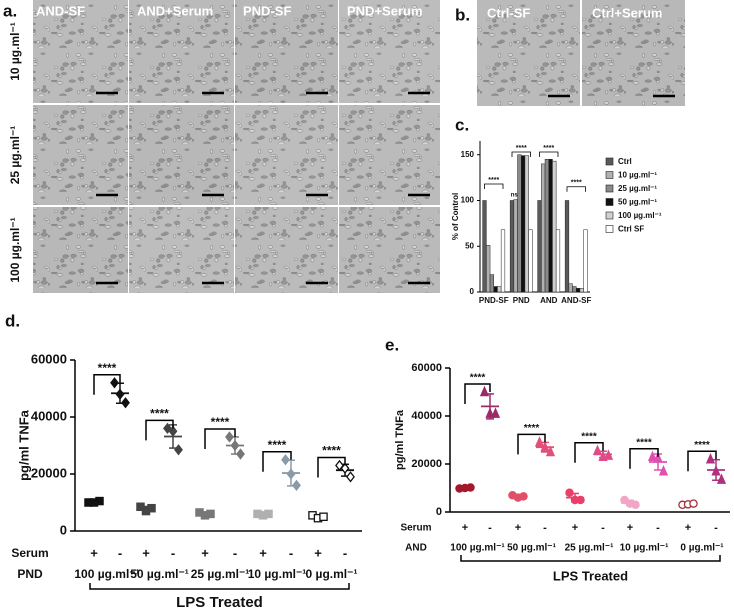  Describe the element at coordinates (49, 415) in the screenshot. I see `y-tick-label: 40000` at that location.